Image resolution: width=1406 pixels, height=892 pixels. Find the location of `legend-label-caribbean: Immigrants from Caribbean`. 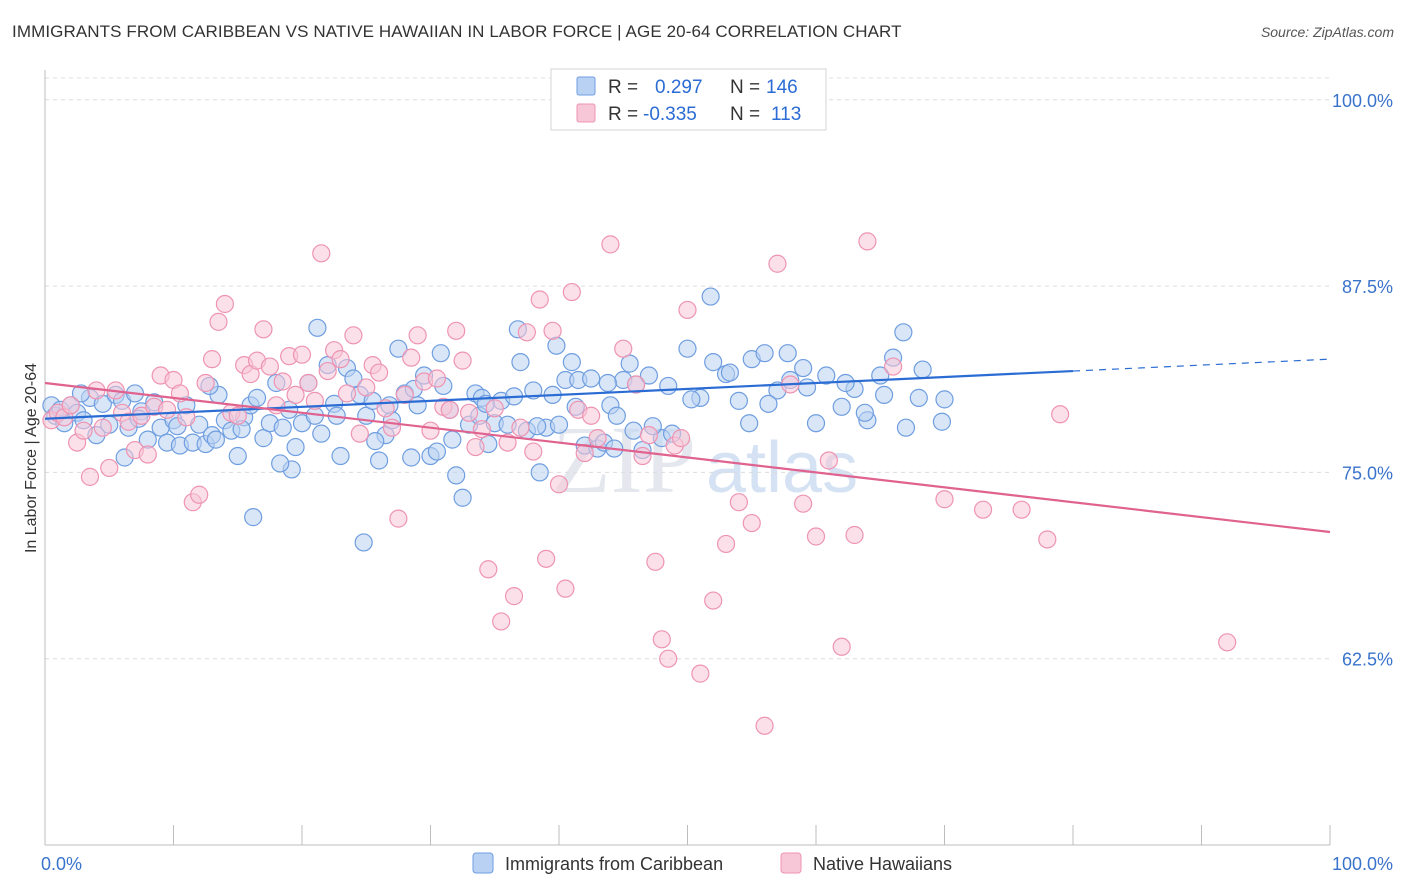

legend-label-caribbean: Immigrants from Caribbean is located at coordinates (614, 864).